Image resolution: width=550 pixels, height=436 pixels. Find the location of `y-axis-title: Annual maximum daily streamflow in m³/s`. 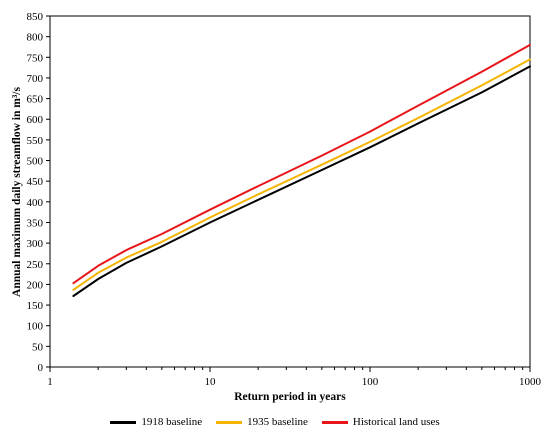

y-axis-title: Annual maximum daily streamflow in m³/s is located at coordinates (17, 192).